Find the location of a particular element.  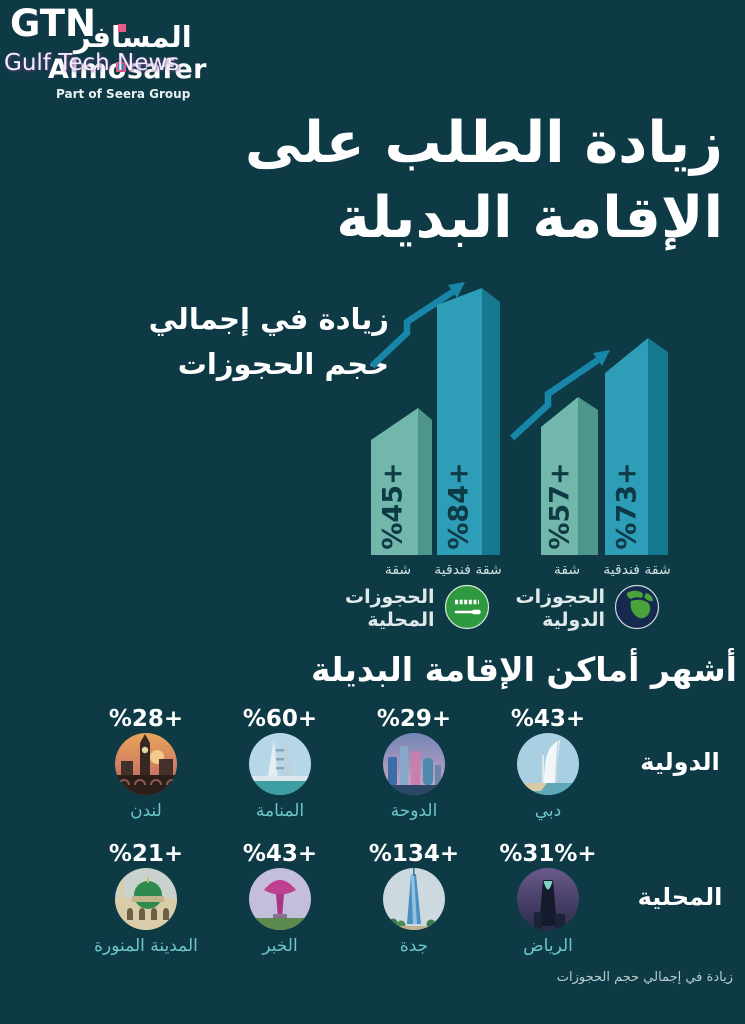

city-name: الرياض is located at coordinates (548, 946).